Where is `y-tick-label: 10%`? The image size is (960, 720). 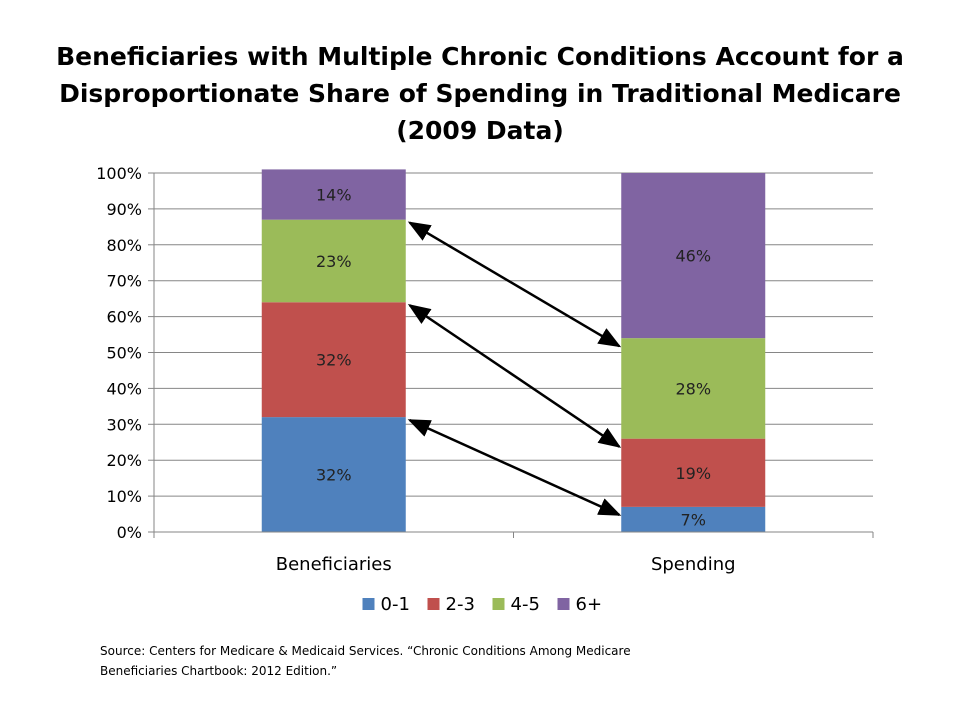
y-tick-label: 10% is located at coordinates (124, 496).